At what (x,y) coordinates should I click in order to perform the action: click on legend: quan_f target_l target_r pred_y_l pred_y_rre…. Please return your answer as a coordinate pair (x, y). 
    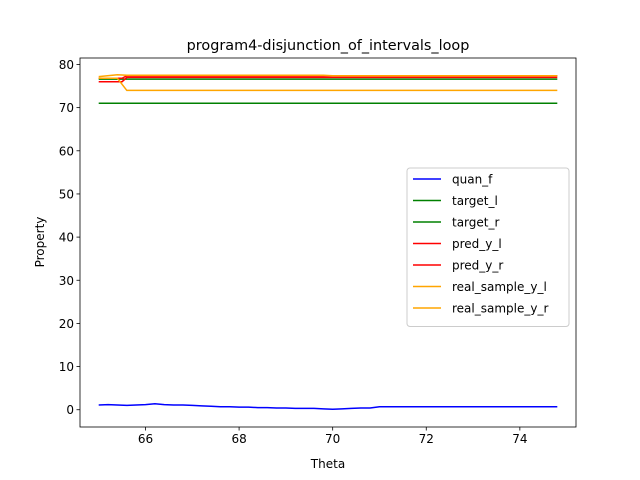
    Looking at the image, I should click on (488, 247).